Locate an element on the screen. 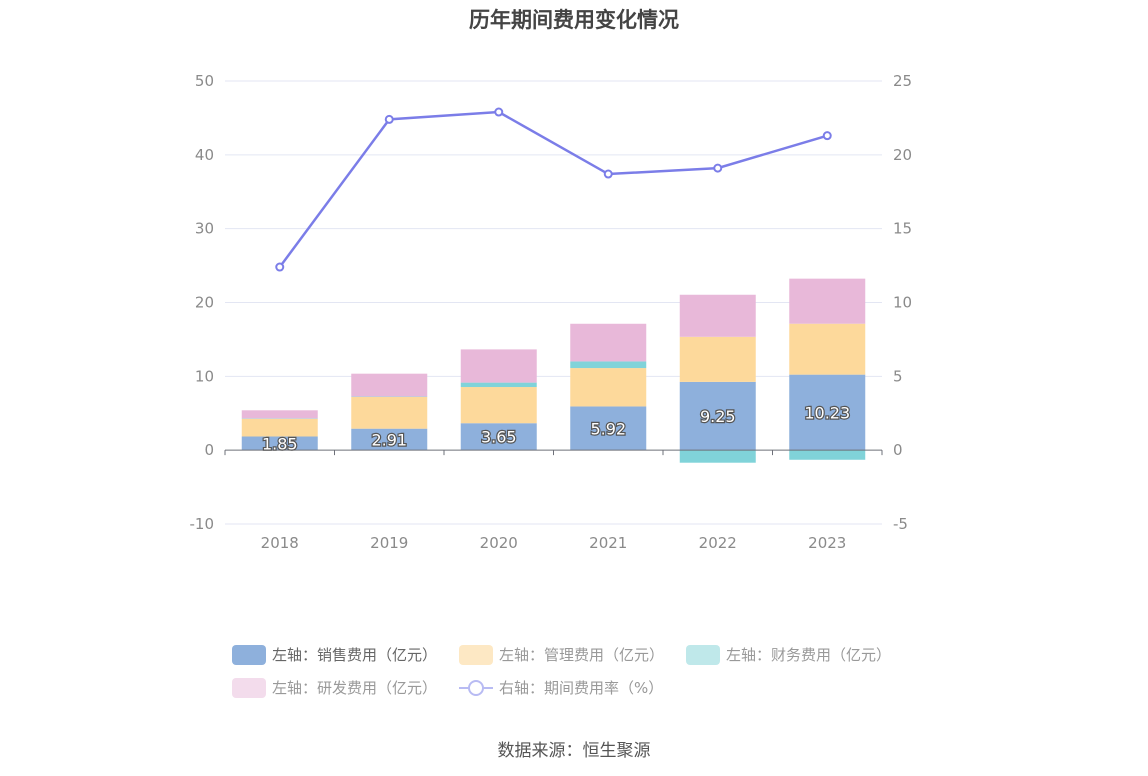 The height and width of the screenshot is (776, 1148). bar-rnd-2022 is located at coordinates (717, 315).